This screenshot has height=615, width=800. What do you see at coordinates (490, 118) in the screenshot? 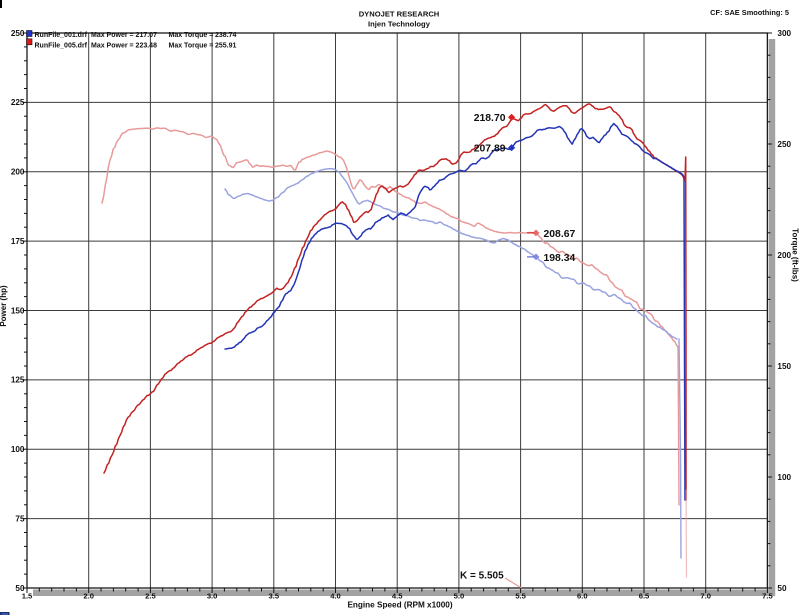
I see `svg-text: 218.70` at bounding box center [490, 118].